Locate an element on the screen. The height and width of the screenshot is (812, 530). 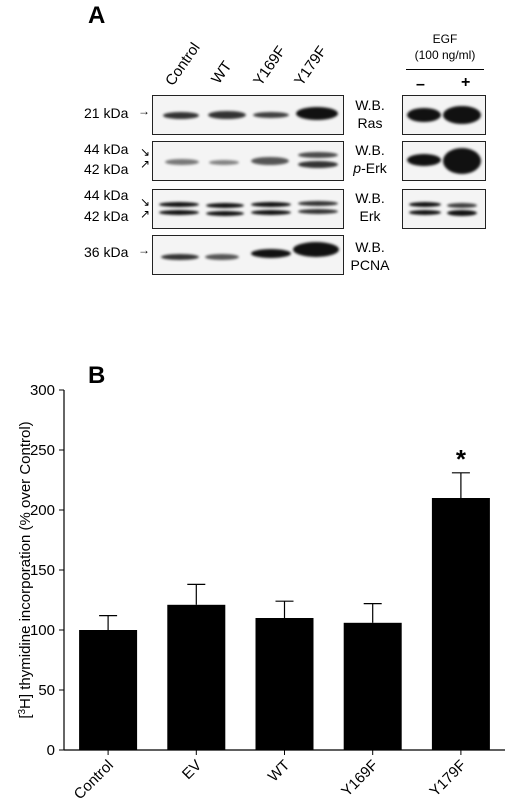
egf-plus-label: + is located at coordinates (466, 82).